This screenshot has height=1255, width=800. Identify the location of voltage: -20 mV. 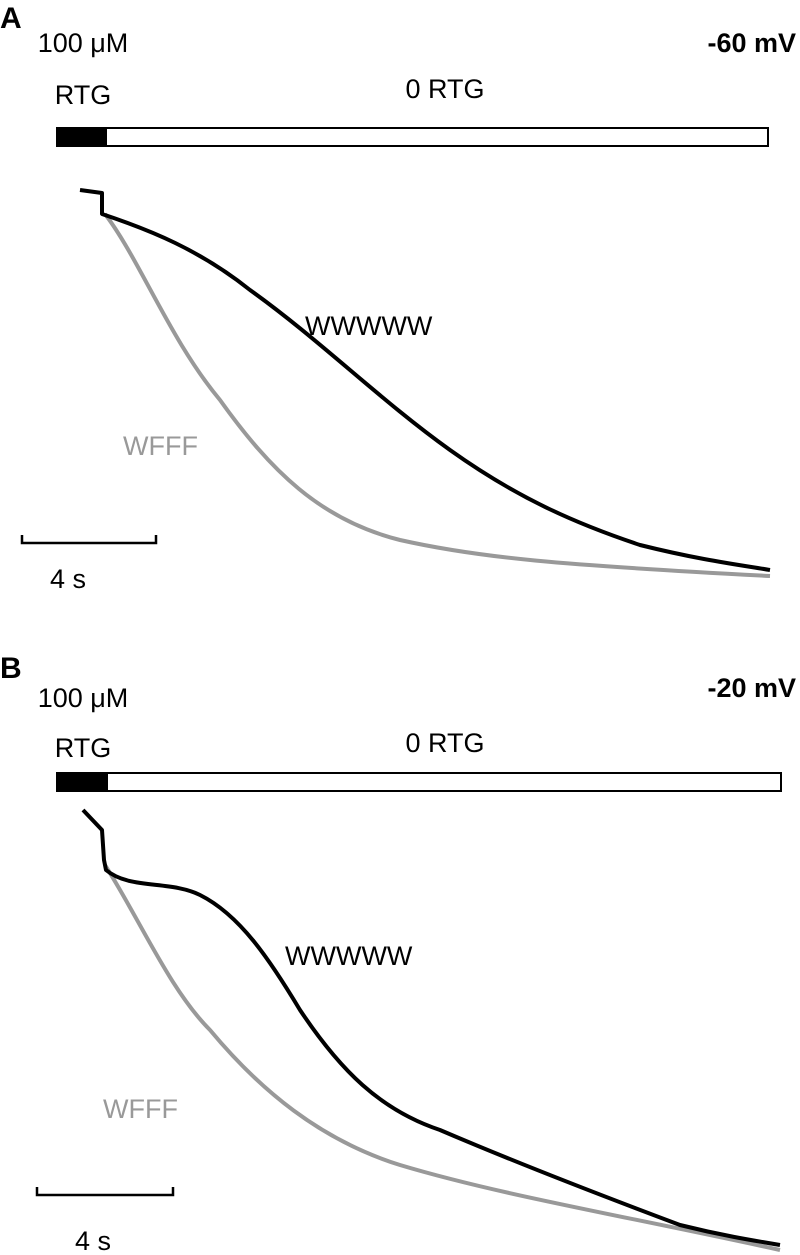
(751, 688).